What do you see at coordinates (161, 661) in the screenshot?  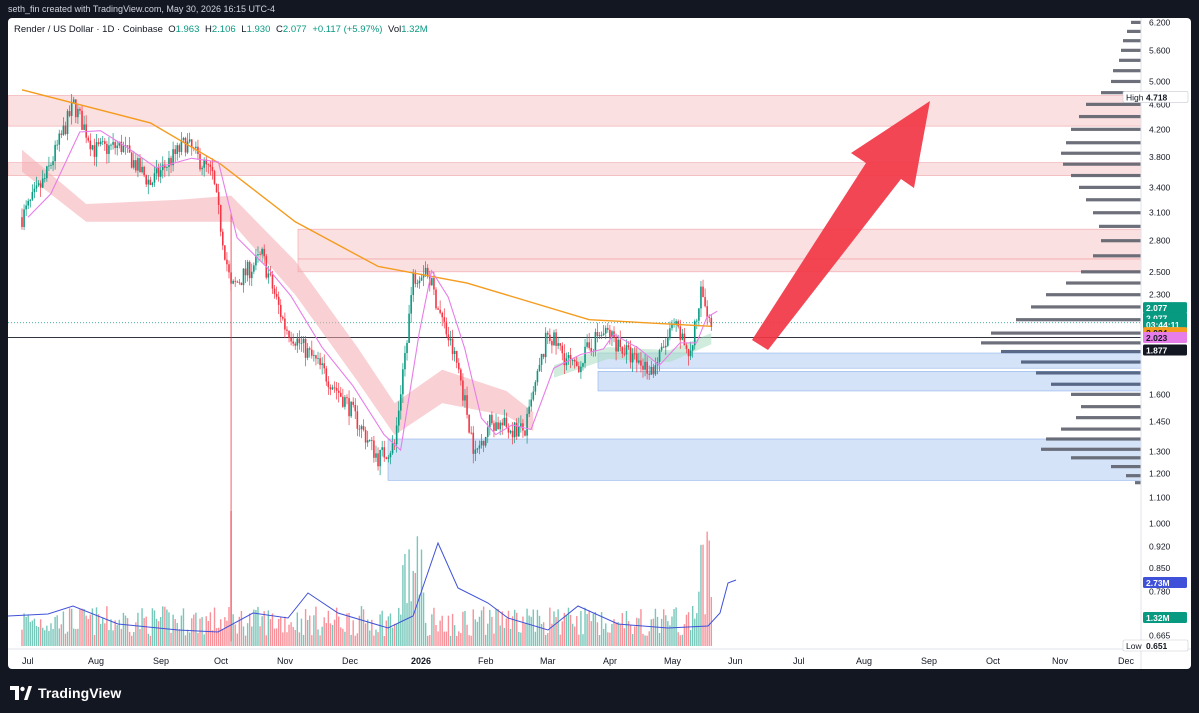 I see `time-tick-label: Sep` at bounding box center [161, 661].